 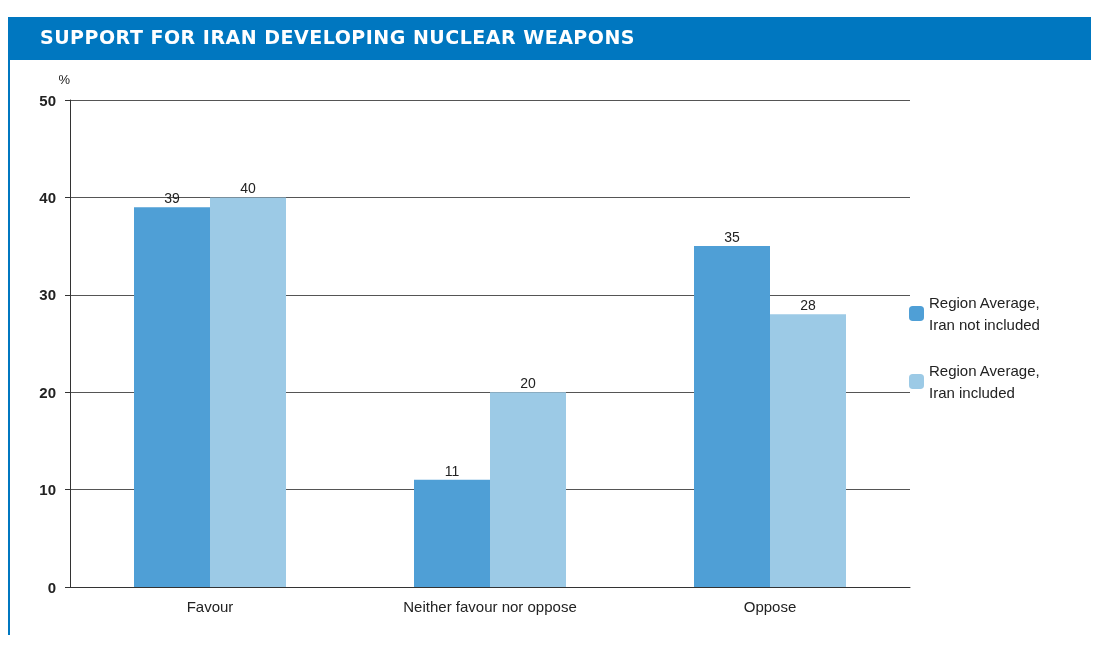 What do you see at coordinates (47, 295) in the screenshot?
I see `y-tick-label: 30` at bounding box center [47, 295].